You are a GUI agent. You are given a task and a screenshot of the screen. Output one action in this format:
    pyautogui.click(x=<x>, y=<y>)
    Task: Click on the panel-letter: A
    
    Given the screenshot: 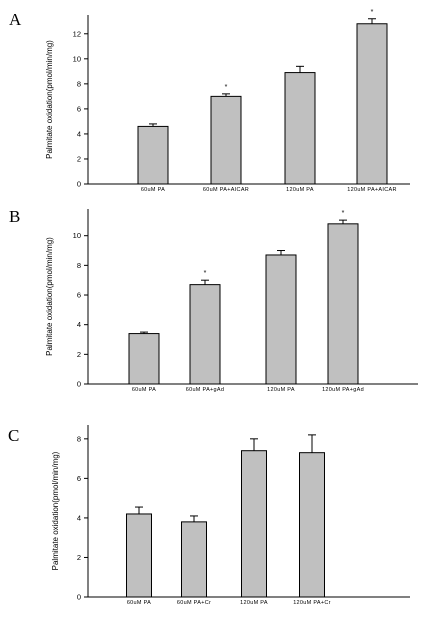 What is the action you would take?
    pyautogui.click(x=15, y=19)
    